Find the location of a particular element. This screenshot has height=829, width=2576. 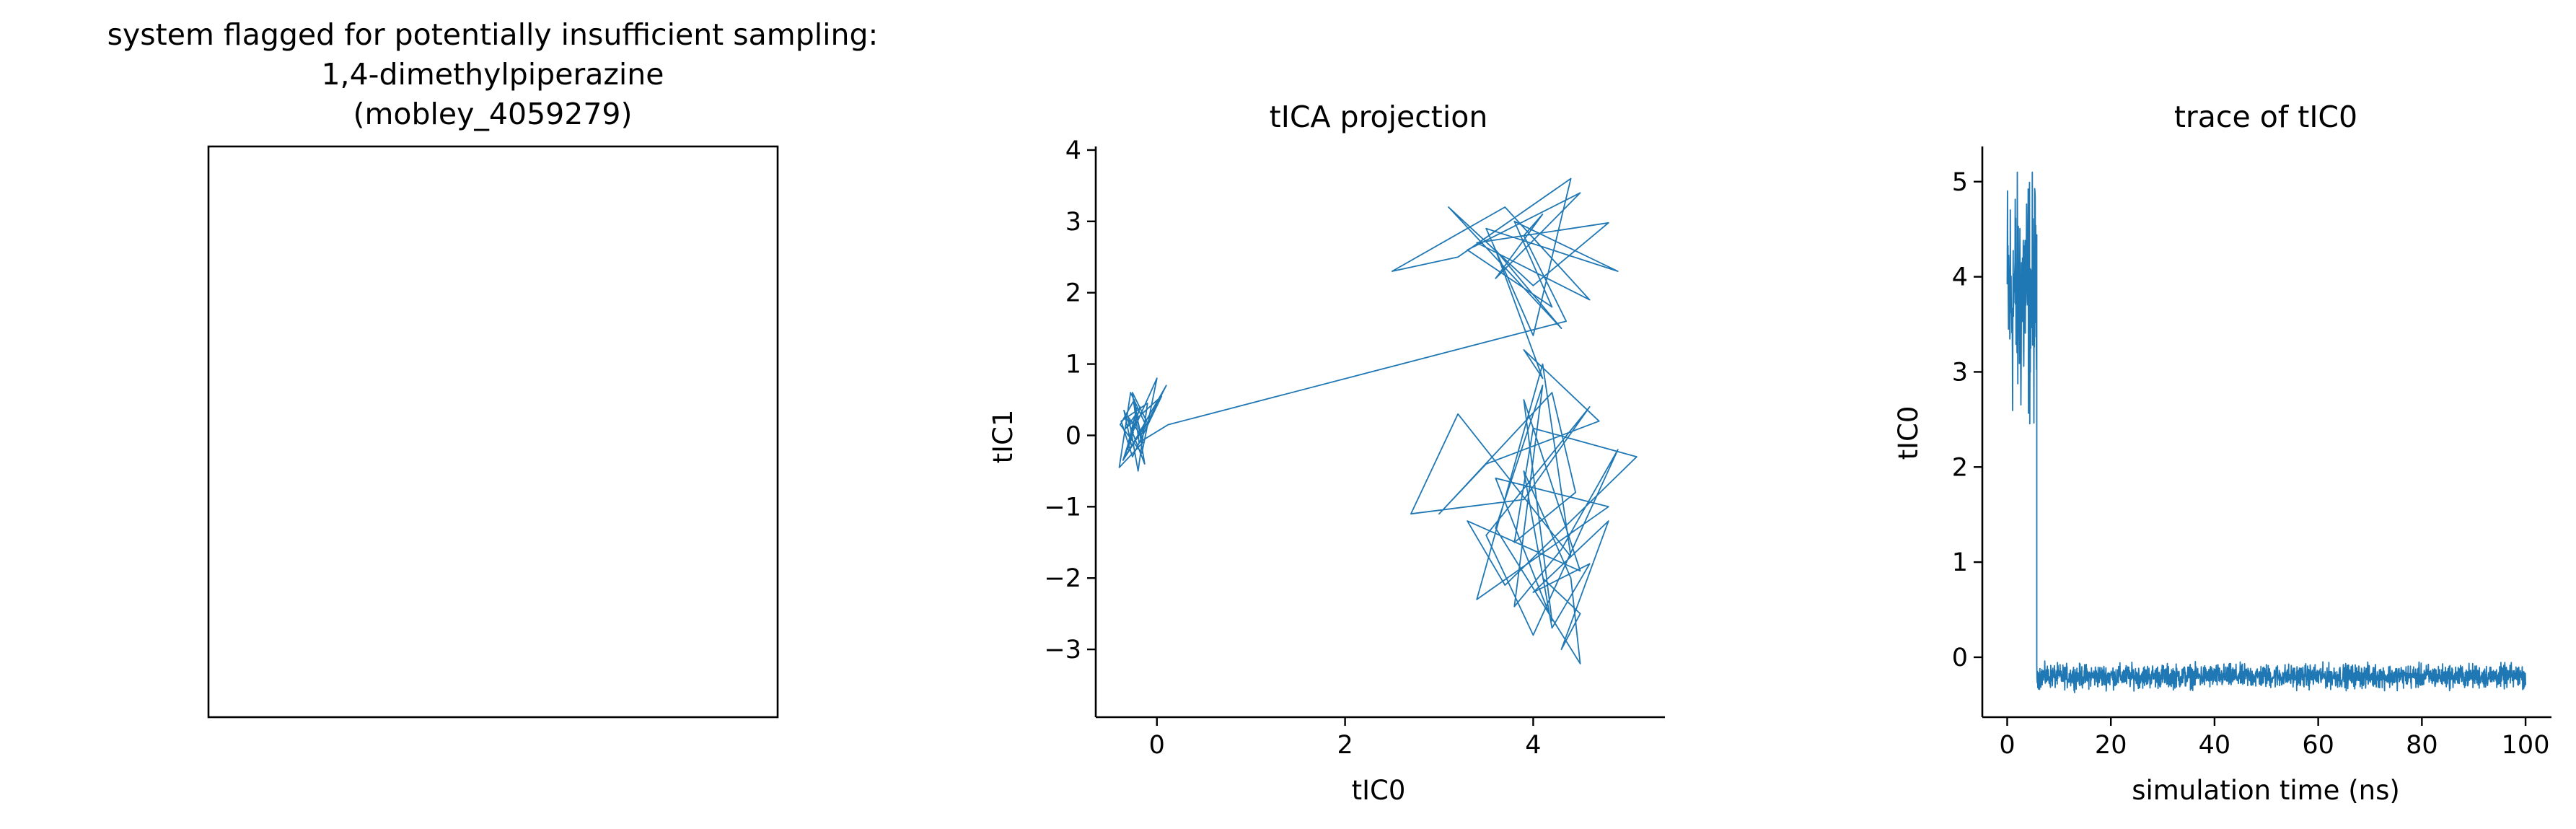

y-tick-label: −2 is located at coordinates (1062, 579).